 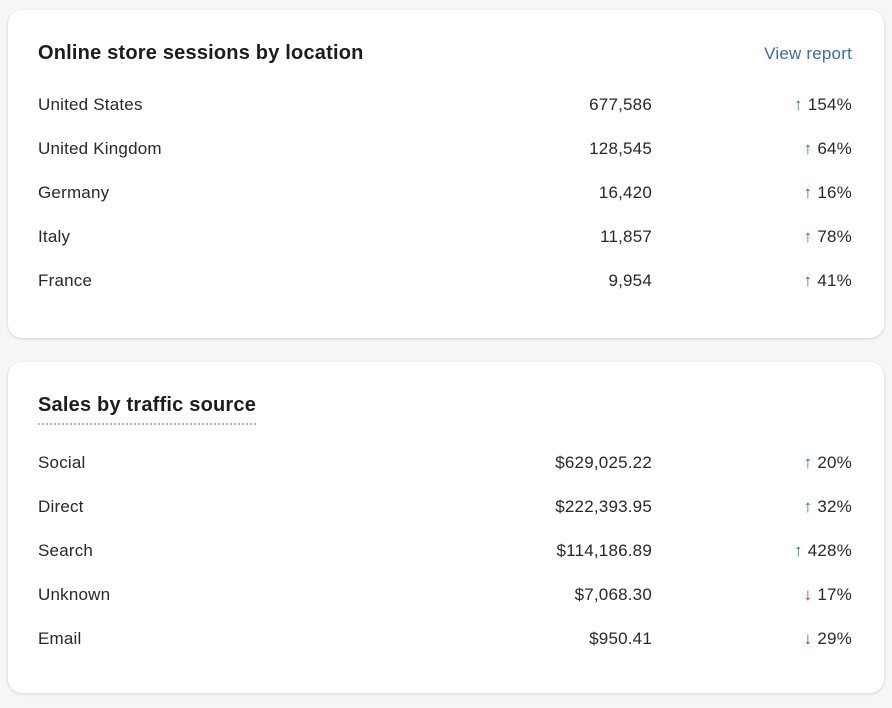 What do you see at coordinates (752, 463) in the screenshot?
I see `trend-badge: 20%` at bounding box center [752, 463].